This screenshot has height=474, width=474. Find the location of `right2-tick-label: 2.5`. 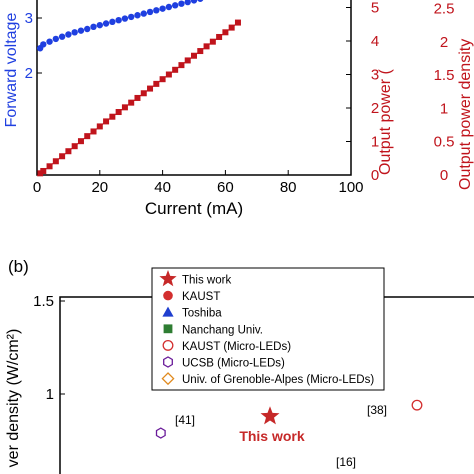

right2-tick-label: 2.5 is located at coordinates (444, 9).